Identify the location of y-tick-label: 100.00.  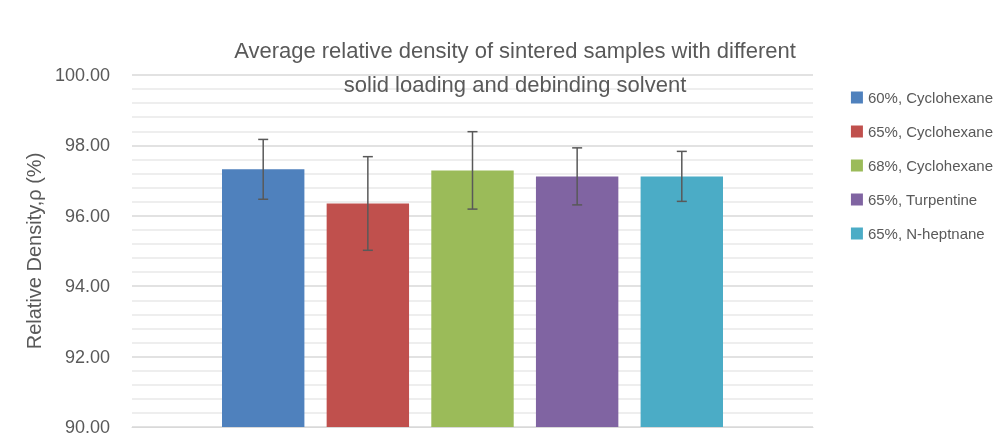
(82, 75).